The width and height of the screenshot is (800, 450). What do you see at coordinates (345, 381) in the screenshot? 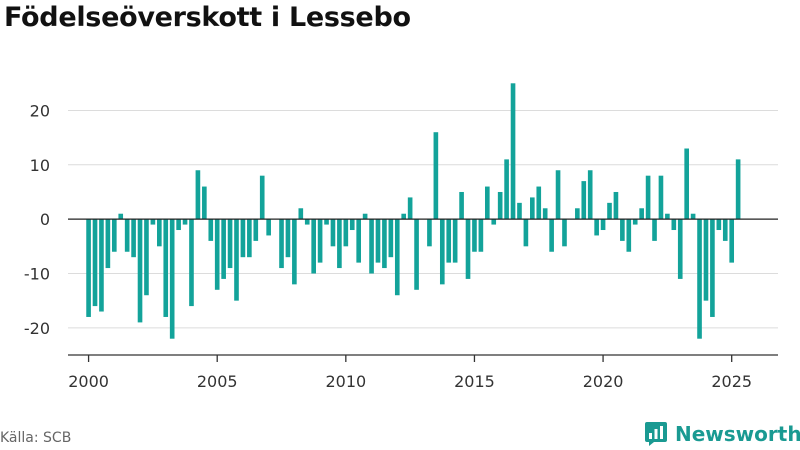
I see `x-tick-label: 2010` at bounding box center [345, 381].